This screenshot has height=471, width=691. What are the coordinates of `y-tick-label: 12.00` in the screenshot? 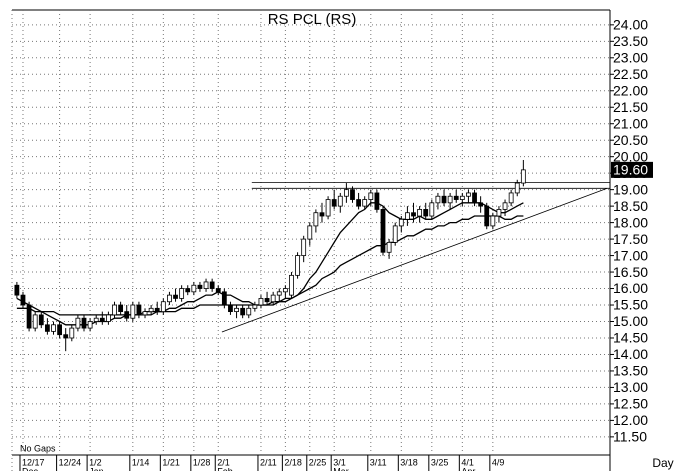 It's located at (630, 420).